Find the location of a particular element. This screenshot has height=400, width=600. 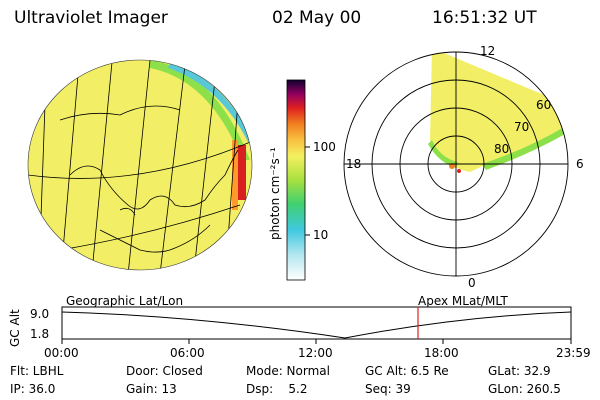

strip-xtick-3: 18:00 is located at coordinates (441, 353).